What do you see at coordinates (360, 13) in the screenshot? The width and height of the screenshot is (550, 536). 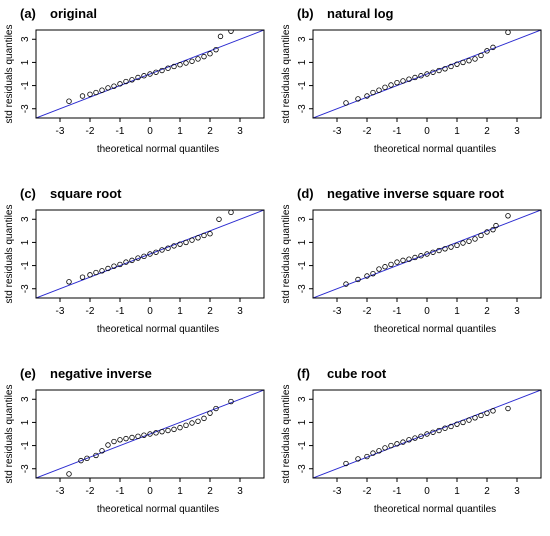 I see `panel-title: natural log` at bounding box center [360, 13].